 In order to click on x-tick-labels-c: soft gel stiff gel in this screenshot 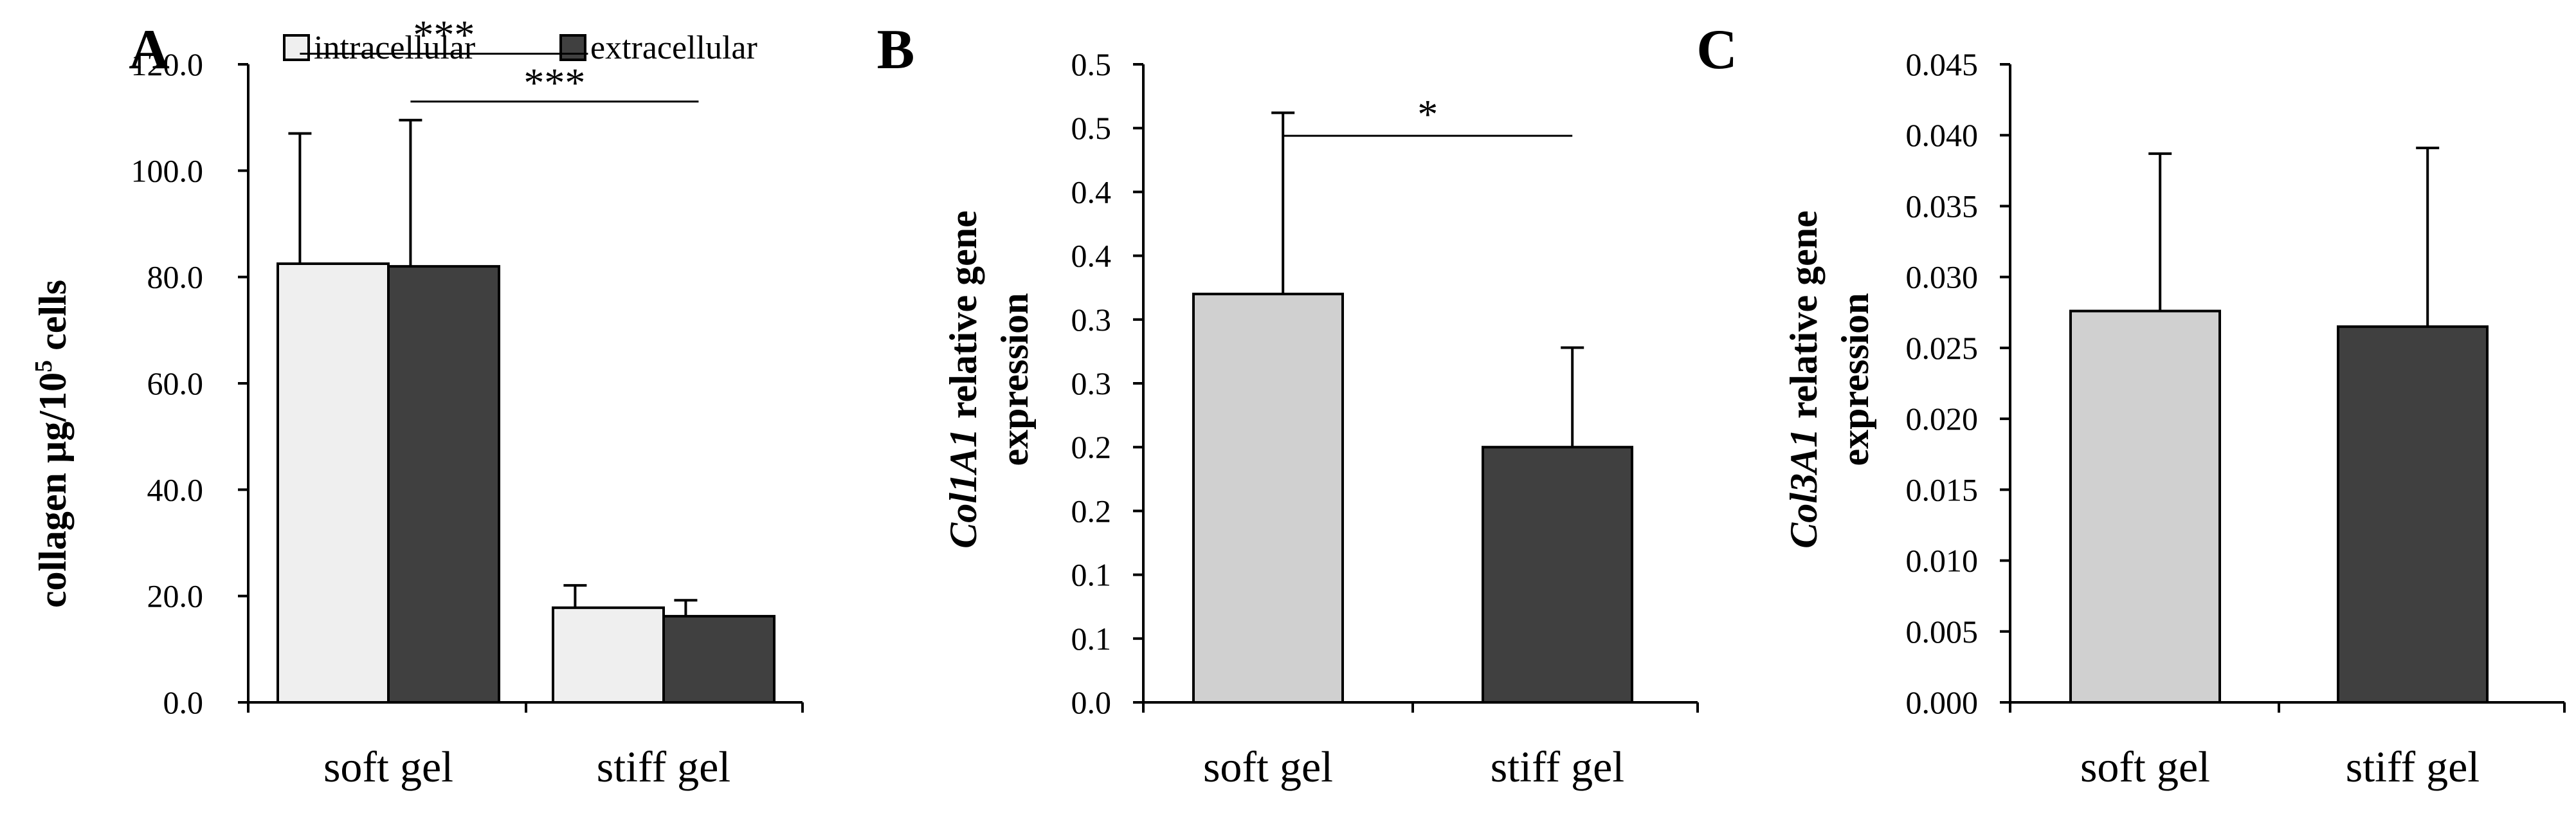, I will do `click(2280, 766)`.